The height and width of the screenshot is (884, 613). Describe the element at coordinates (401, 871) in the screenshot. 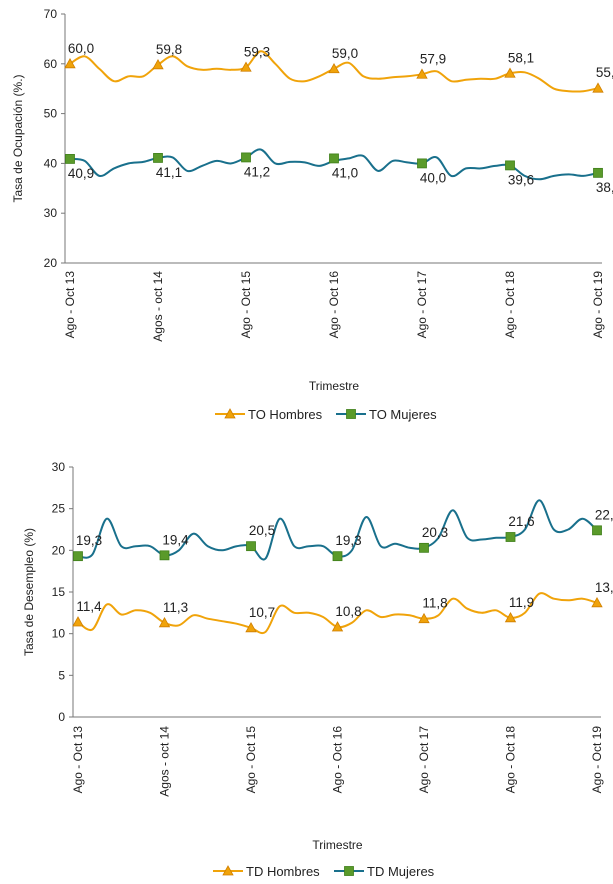

I see `legend-label: TD Mujeres` at that location.